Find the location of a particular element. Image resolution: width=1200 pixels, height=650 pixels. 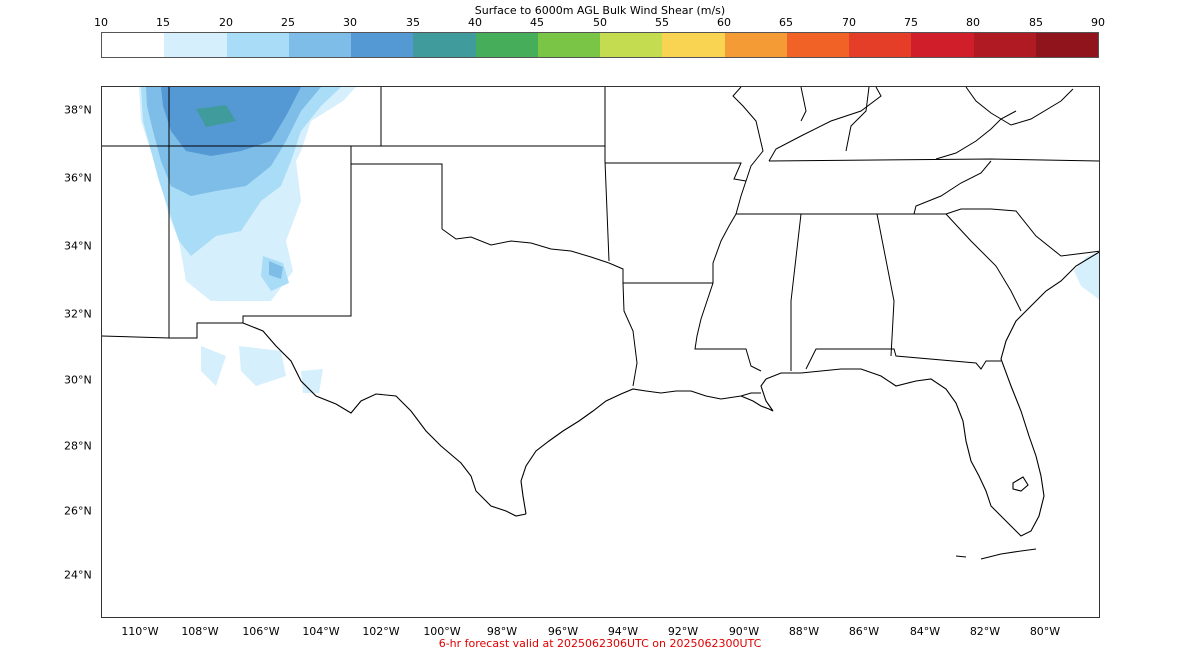

border-il-in is located at coordinates (857, 119).